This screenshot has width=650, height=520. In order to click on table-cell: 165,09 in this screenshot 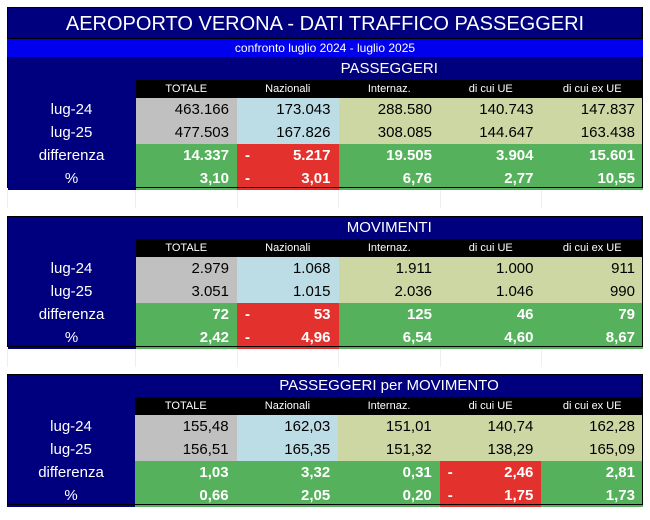, I will do `click(592, 449)`.